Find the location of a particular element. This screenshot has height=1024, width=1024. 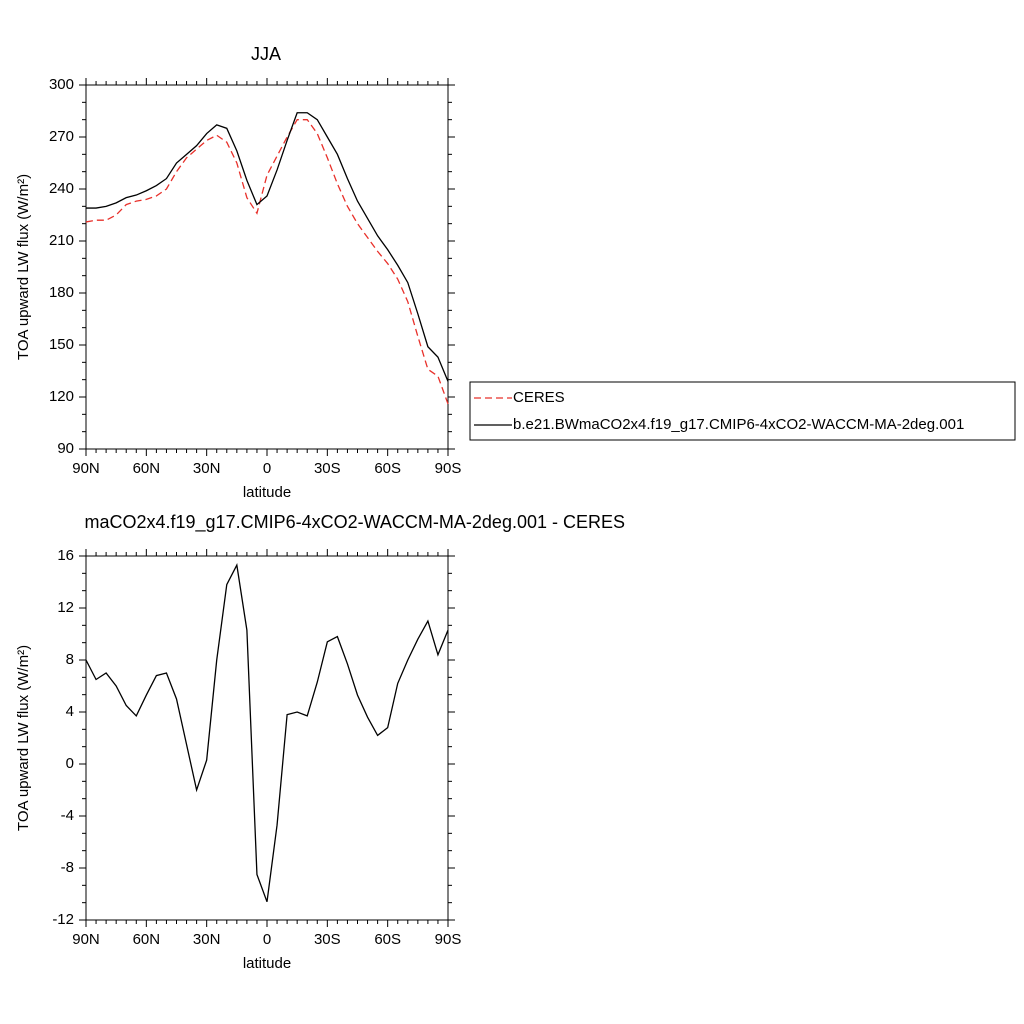

y-tick-label: 180 is located at coordinates (61, 292).